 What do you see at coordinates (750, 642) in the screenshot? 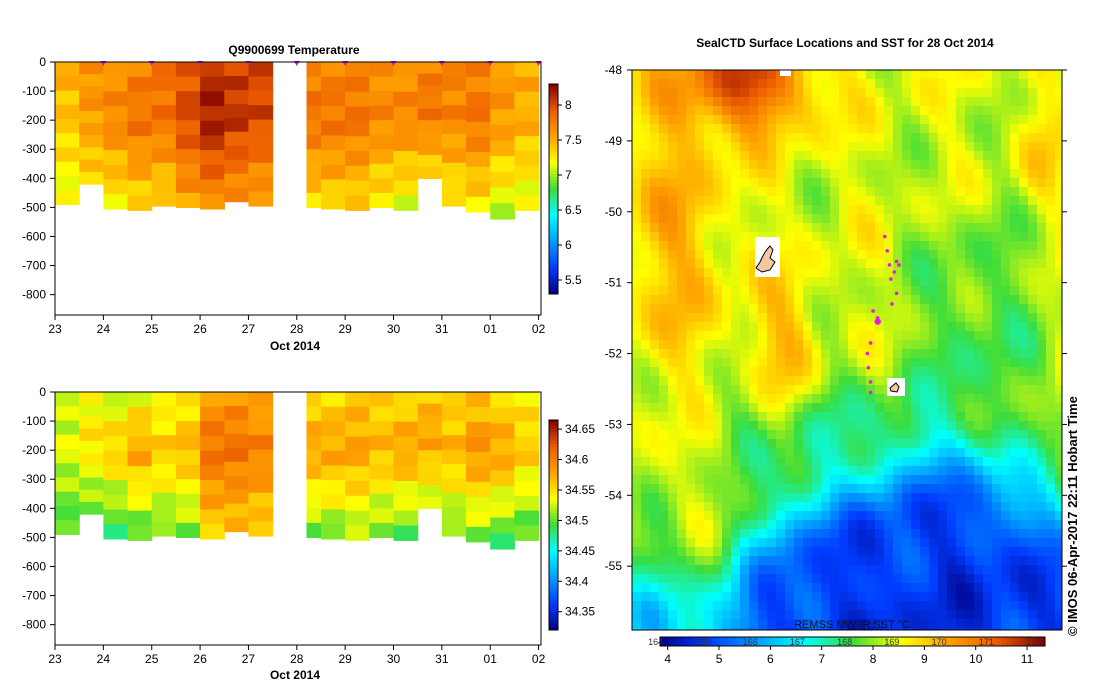
I see `longitude-label: 166` at bounding box center [750, 642].